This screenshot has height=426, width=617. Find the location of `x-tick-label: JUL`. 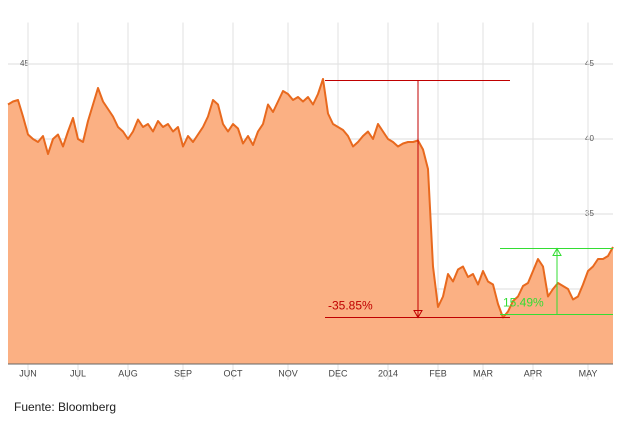

x-tick-label: JUL is located at coordinates (78, 373).